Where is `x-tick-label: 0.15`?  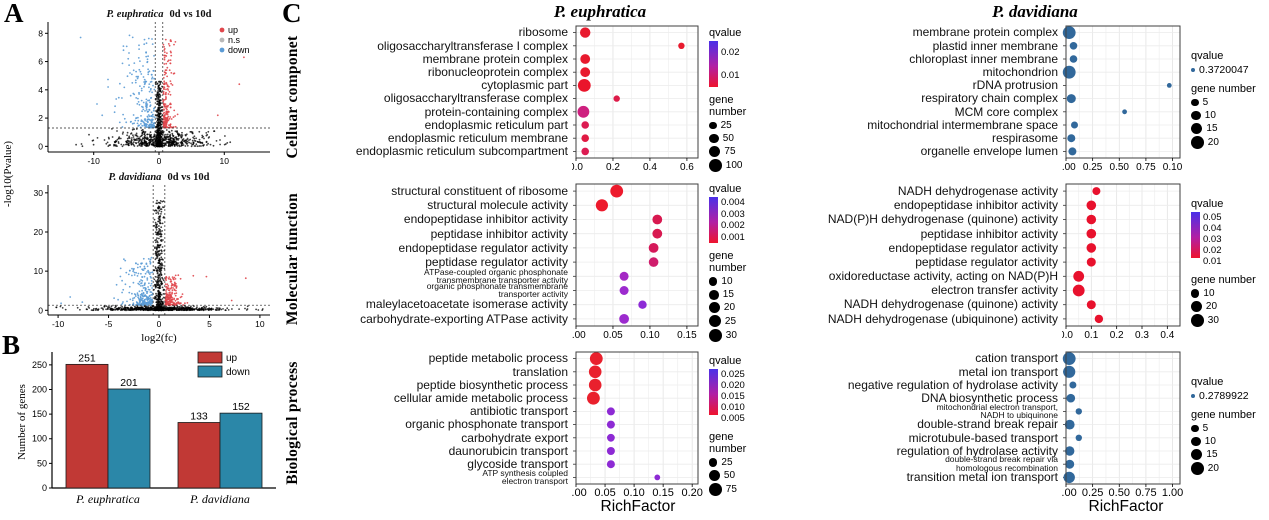 x-tick-label: 0.15 is located at coordinates (662, 492).